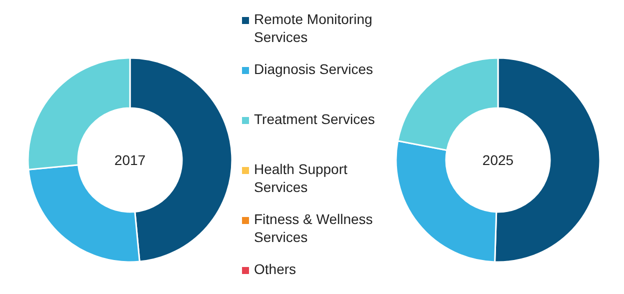 The width and height of the screenshot is (624, 294). What do you see at coordinates (301, 178) in the screenshot?
I see `legend-label: Health Support Services` at bounding box center [301, 178].